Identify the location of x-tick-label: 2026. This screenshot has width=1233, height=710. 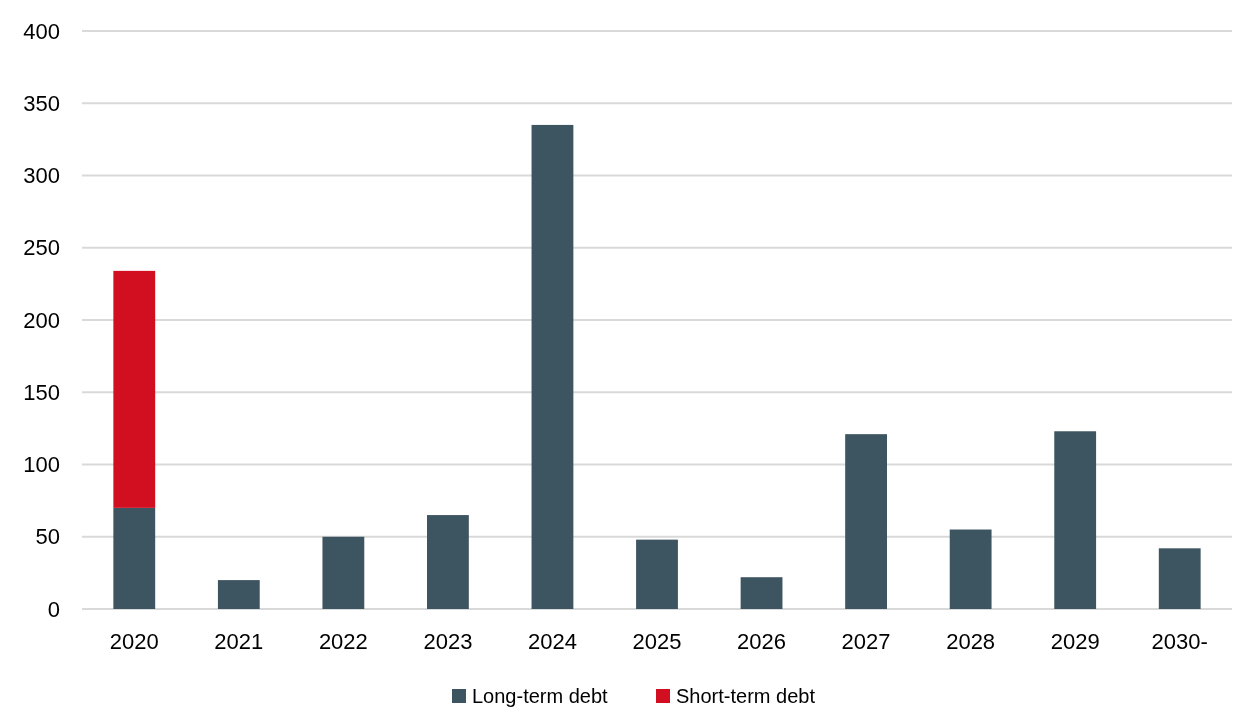
(762, 641).